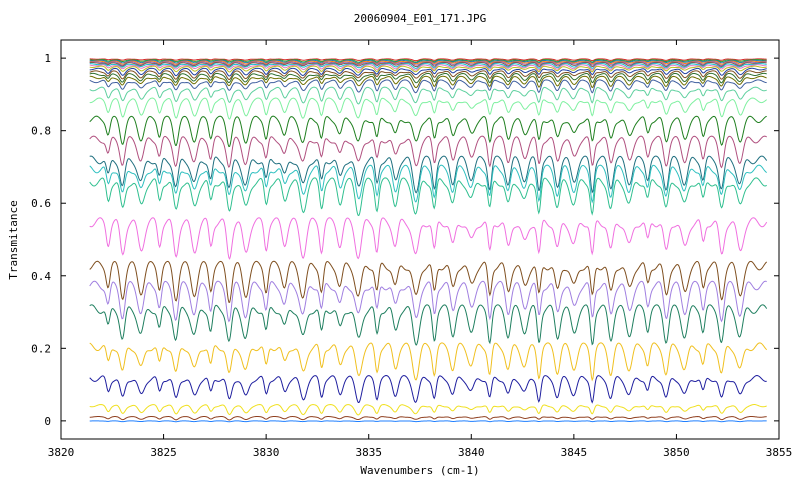 Image resolution: width=800 pixels, height=480 pixels. What do you see at coordinates (41, 276) in the screenshot?
I see `y-tick-label: 0.4` at bounding box center [41, 276].